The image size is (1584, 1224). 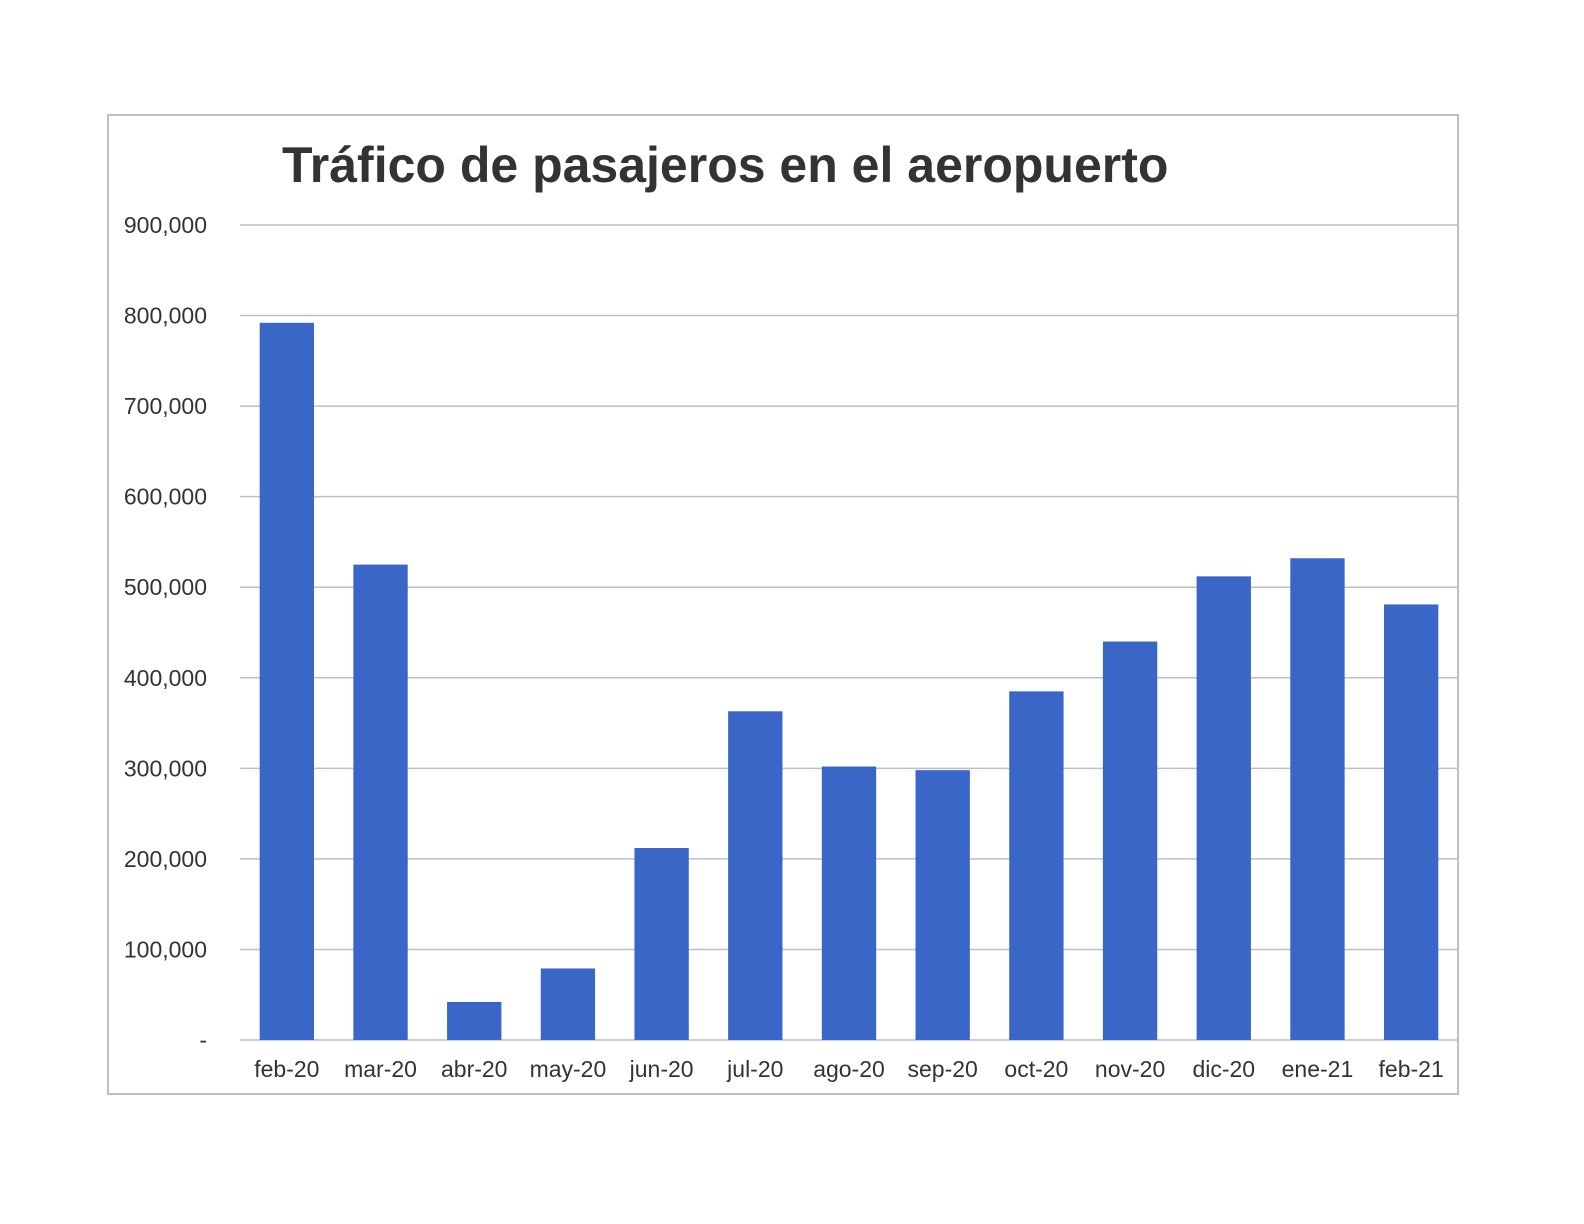 I want to click on x-tick-label: feb-21, so click(x=1411, y=1069).